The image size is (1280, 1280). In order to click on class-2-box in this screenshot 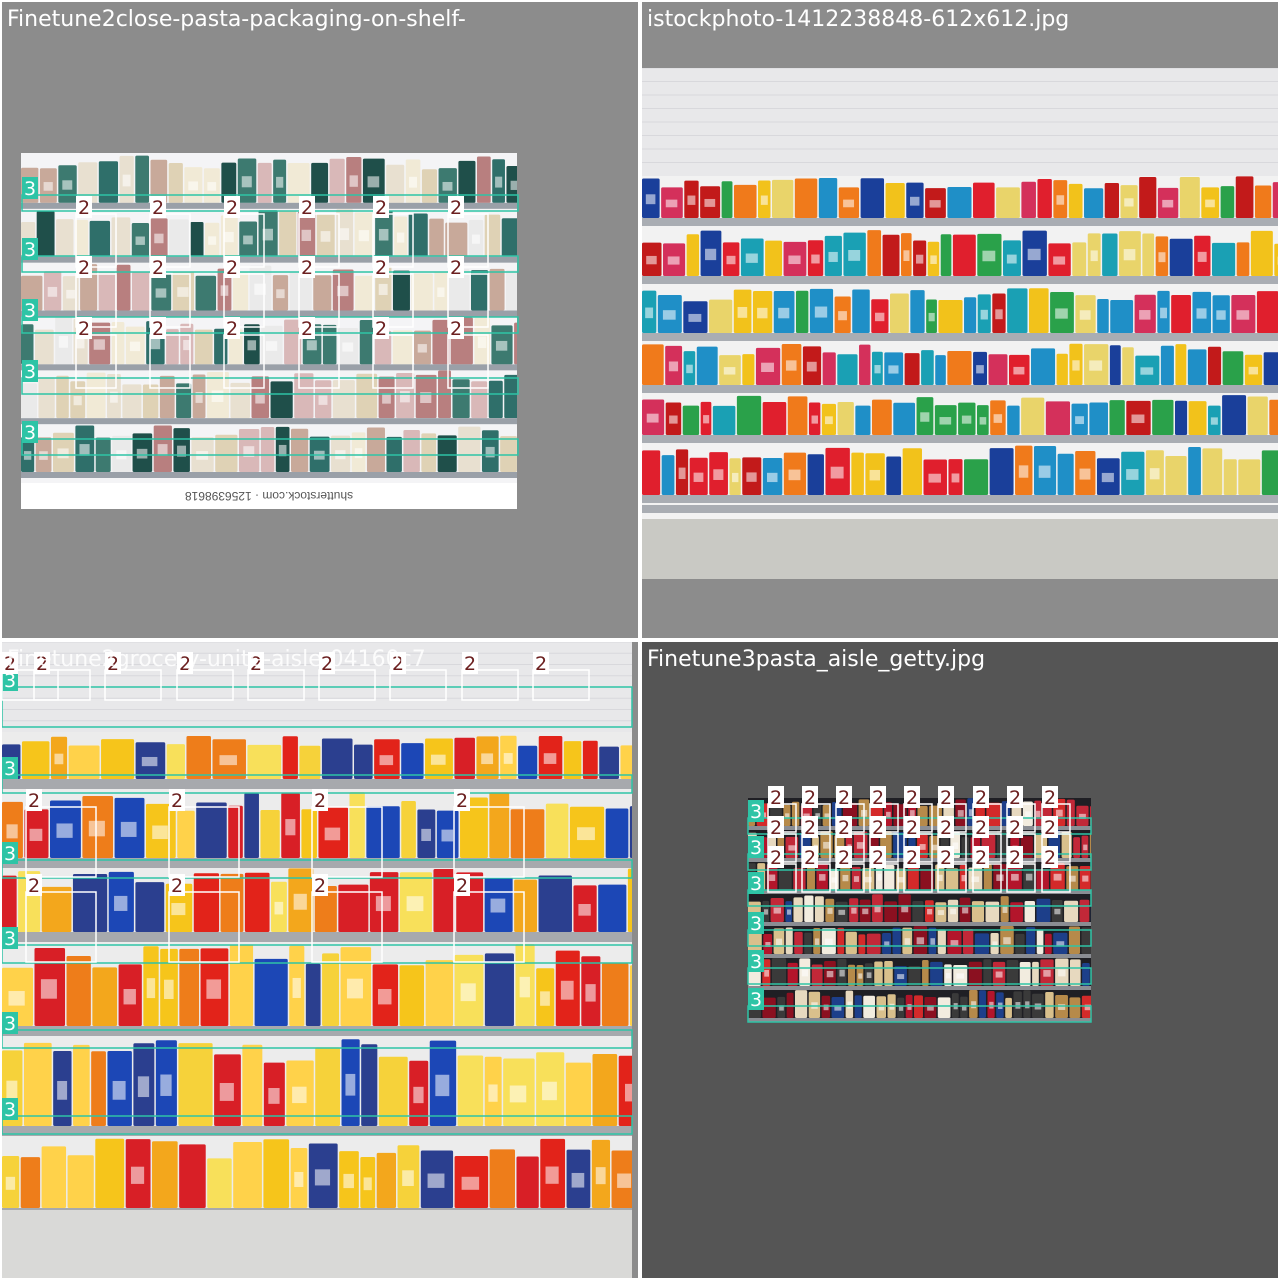, I will do `click(468, 300)`.